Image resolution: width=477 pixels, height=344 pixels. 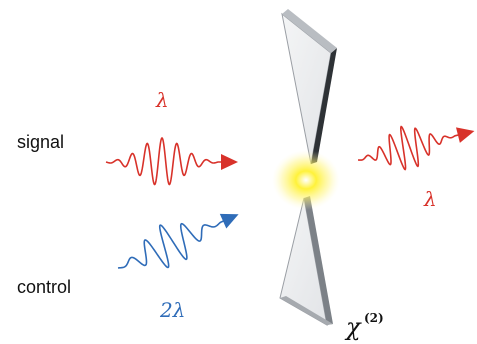 What do you see at coordinates (172, 310) in the screenshot?
I see `control-wavelength: 2λ` at bounding box center [172, 310].